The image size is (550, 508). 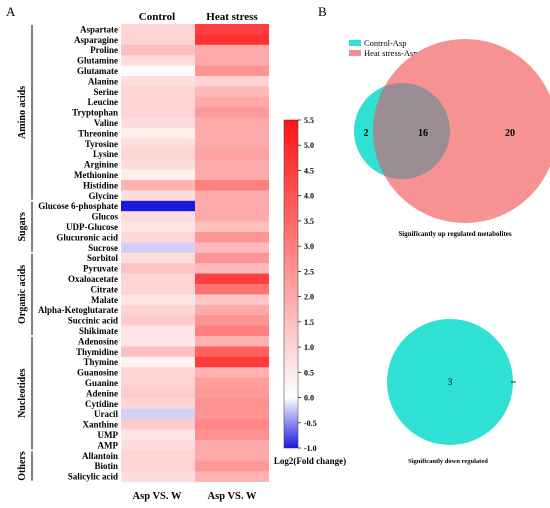 I want to click on row-label: Glutamine, so click(x=97, y=61).